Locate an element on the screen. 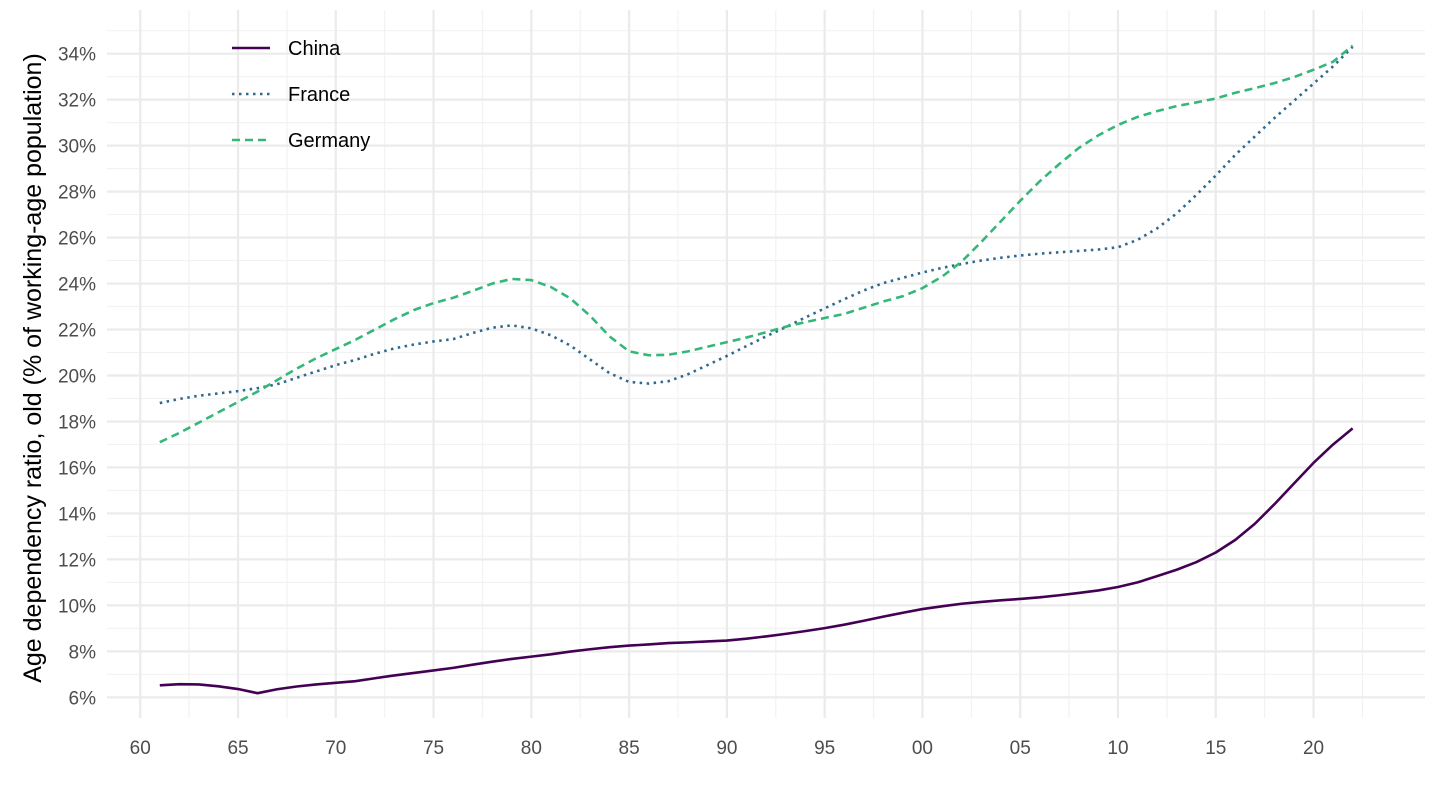  y-tick-label: 30% is located at coordinates (77, 147).